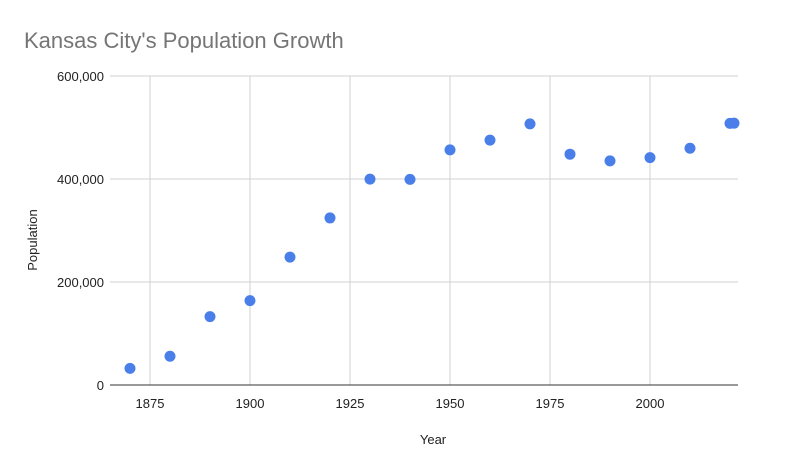 This screenshot has height=458, width=800. I want to click on y-tick-label: 200,000, so click(80, 282).